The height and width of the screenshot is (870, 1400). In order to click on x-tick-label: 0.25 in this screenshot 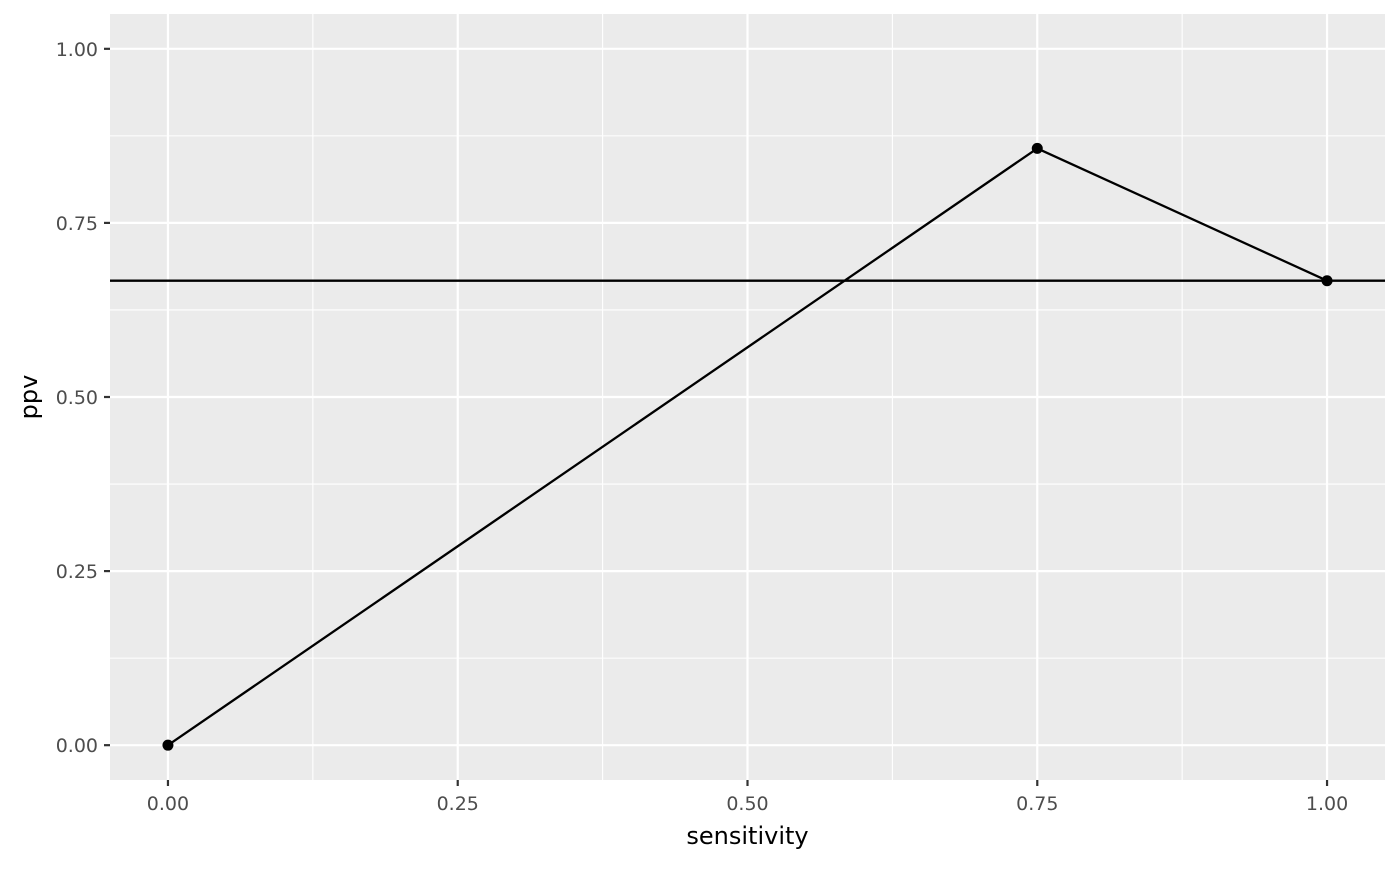, I will do `click(458, 804)`.